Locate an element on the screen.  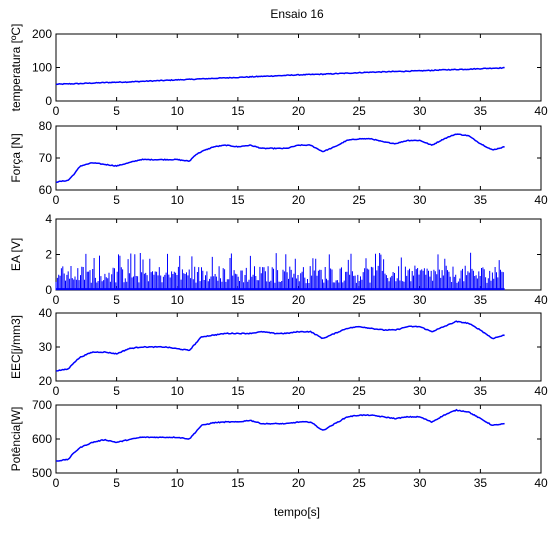
y-tick-label: 40 is located at coordinates (46, 313).